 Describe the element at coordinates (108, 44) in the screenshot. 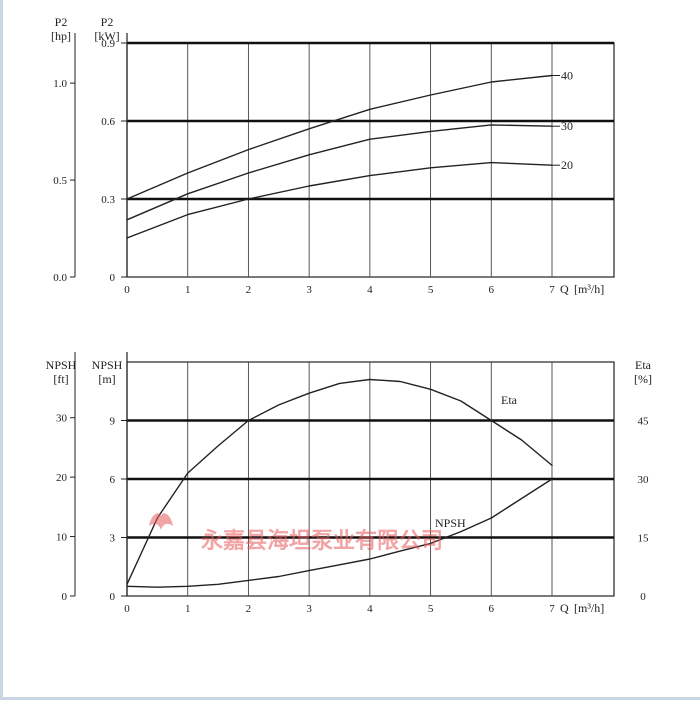

I see `left-tick-label: 0.9` at that location.